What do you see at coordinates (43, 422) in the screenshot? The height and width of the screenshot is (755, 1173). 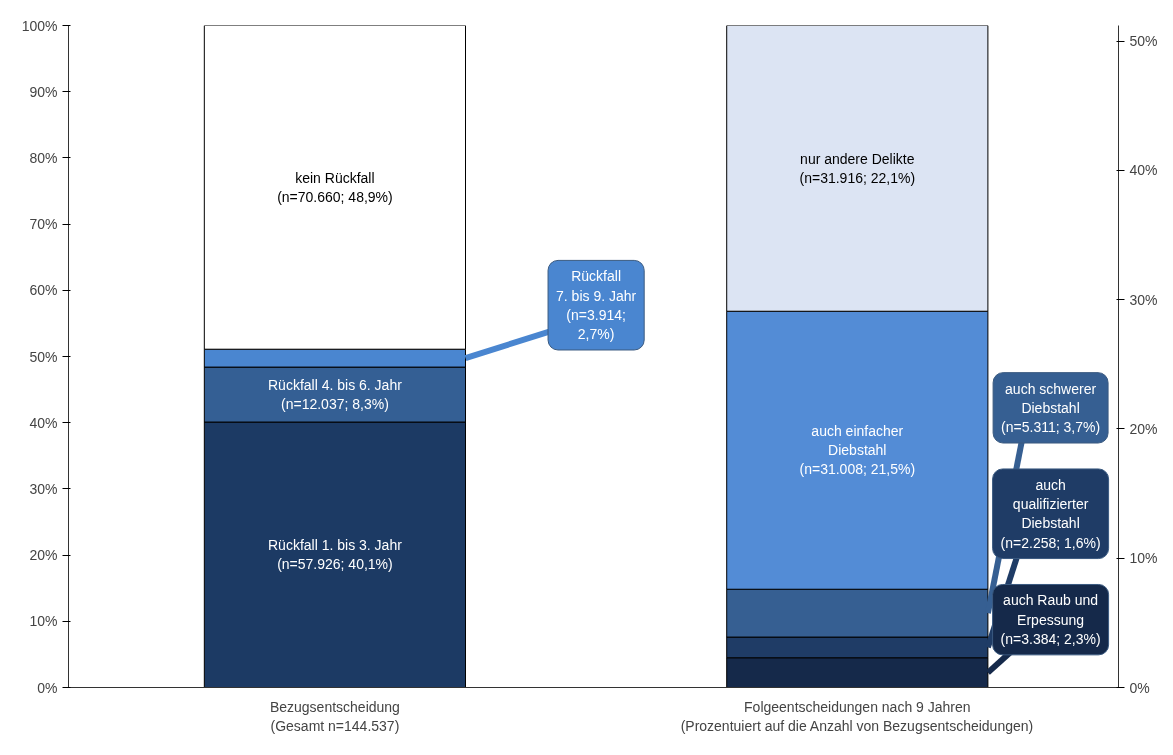 I see `y-tick-label: 40%` at bounding box center [43, 422].